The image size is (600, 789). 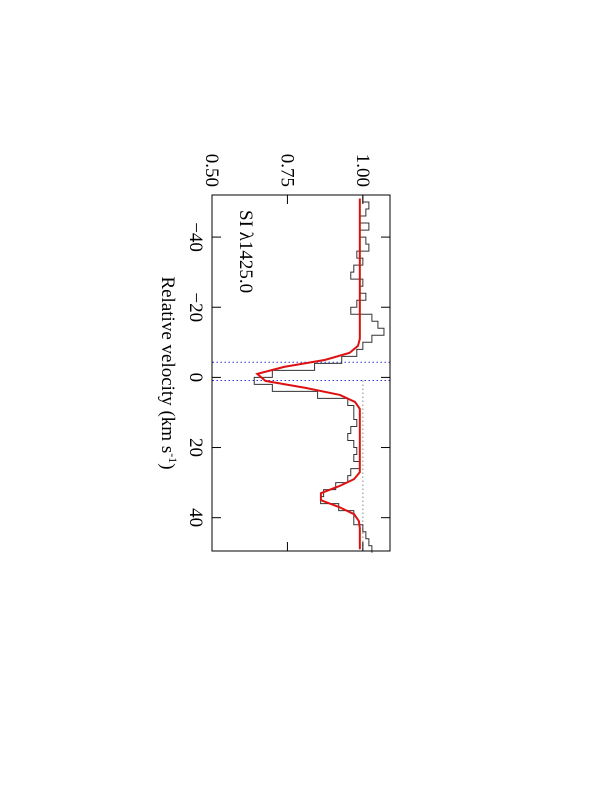 I want to click on x-label-sup: -1, so click(x=173, y=458).